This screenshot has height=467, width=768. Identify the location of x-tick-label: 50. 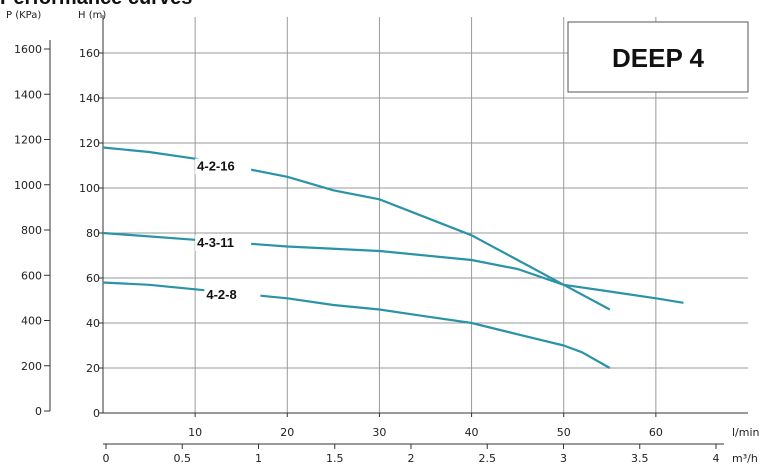
(564, 432).